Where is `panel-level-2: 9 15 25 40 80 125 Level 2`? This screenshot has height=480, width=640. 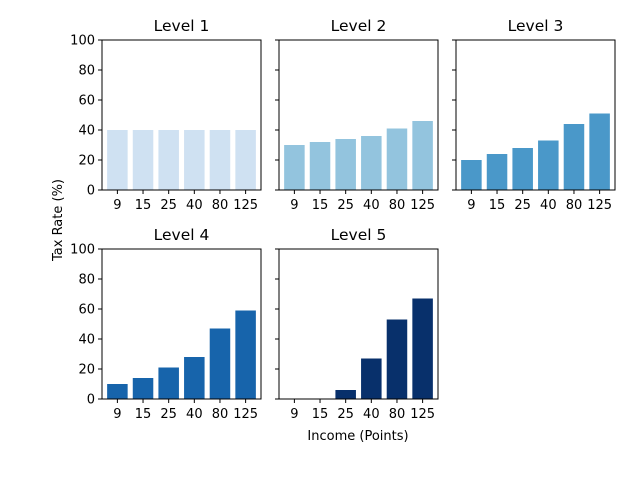 panel-level-2: 9 15 25 40 80 125 Level 2 is located at coordinates (357, 115).